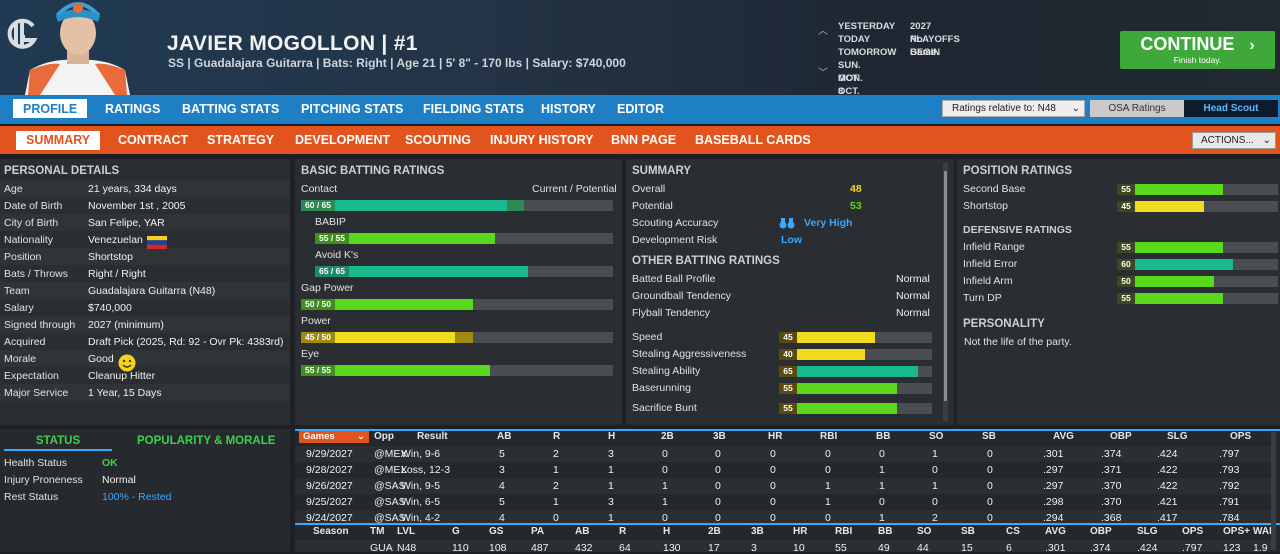  What do you see at coordinates (502, 518) in the screenshot?
I see `table-cell: 4` at bounding box center [502, 518].